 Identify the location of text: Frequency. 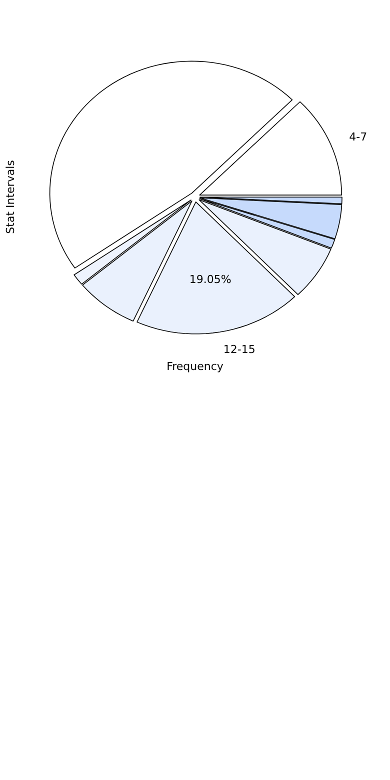
(195, 366).